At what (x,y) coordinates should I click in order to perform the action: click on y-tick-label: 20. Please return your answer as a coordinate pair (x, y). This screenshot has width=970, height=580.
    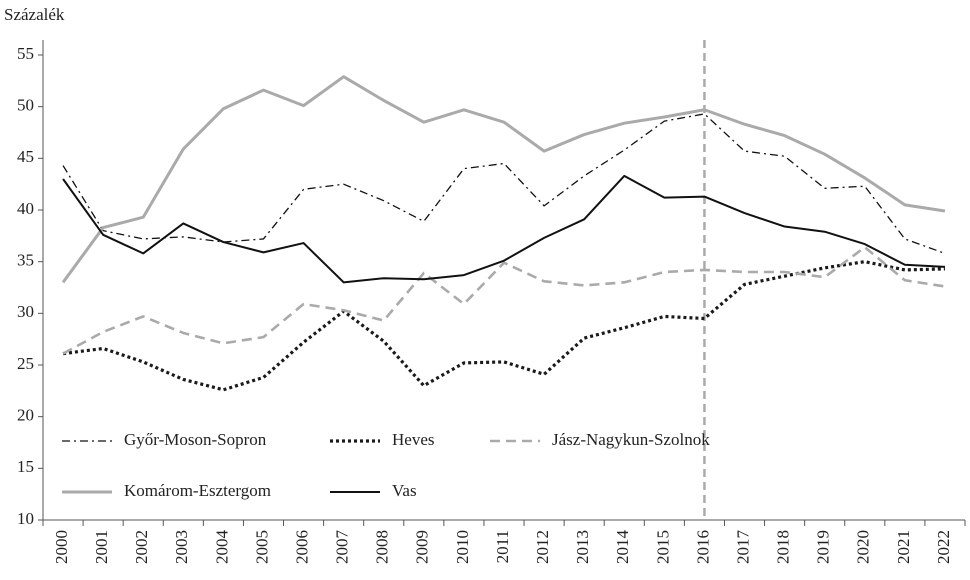
    Looking at the image, I should click on (25, 415).